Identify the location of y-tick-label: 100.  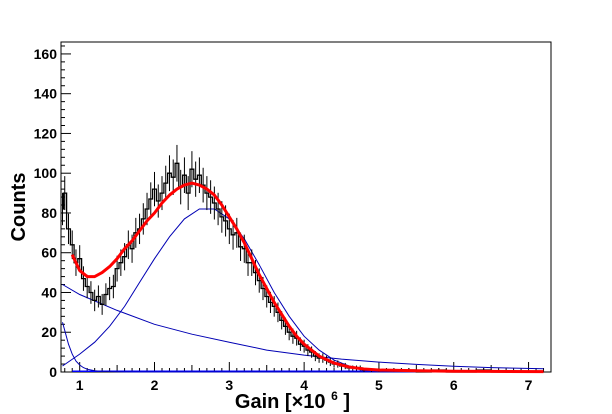
(46, 173).